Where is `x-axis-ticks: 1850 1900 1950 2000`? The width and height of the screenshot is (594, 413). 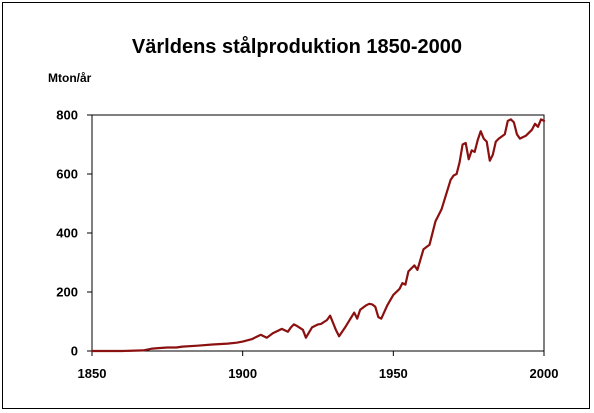 x-axis-ticks: 1850 1900 1950 2000 is located at coordinates (318, 366).